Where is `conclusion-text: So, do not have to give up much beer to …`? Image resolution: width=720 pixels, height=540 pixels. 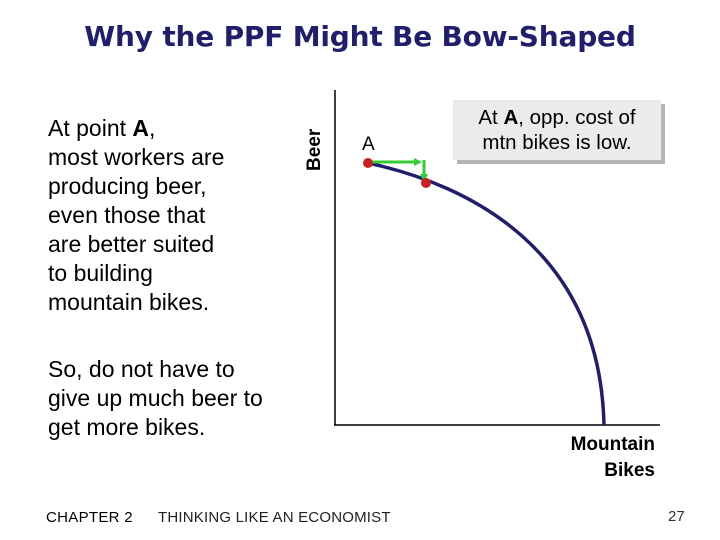 conclusion-text: So, do not have to give up much beer to … is located at coordinates (183, 398).